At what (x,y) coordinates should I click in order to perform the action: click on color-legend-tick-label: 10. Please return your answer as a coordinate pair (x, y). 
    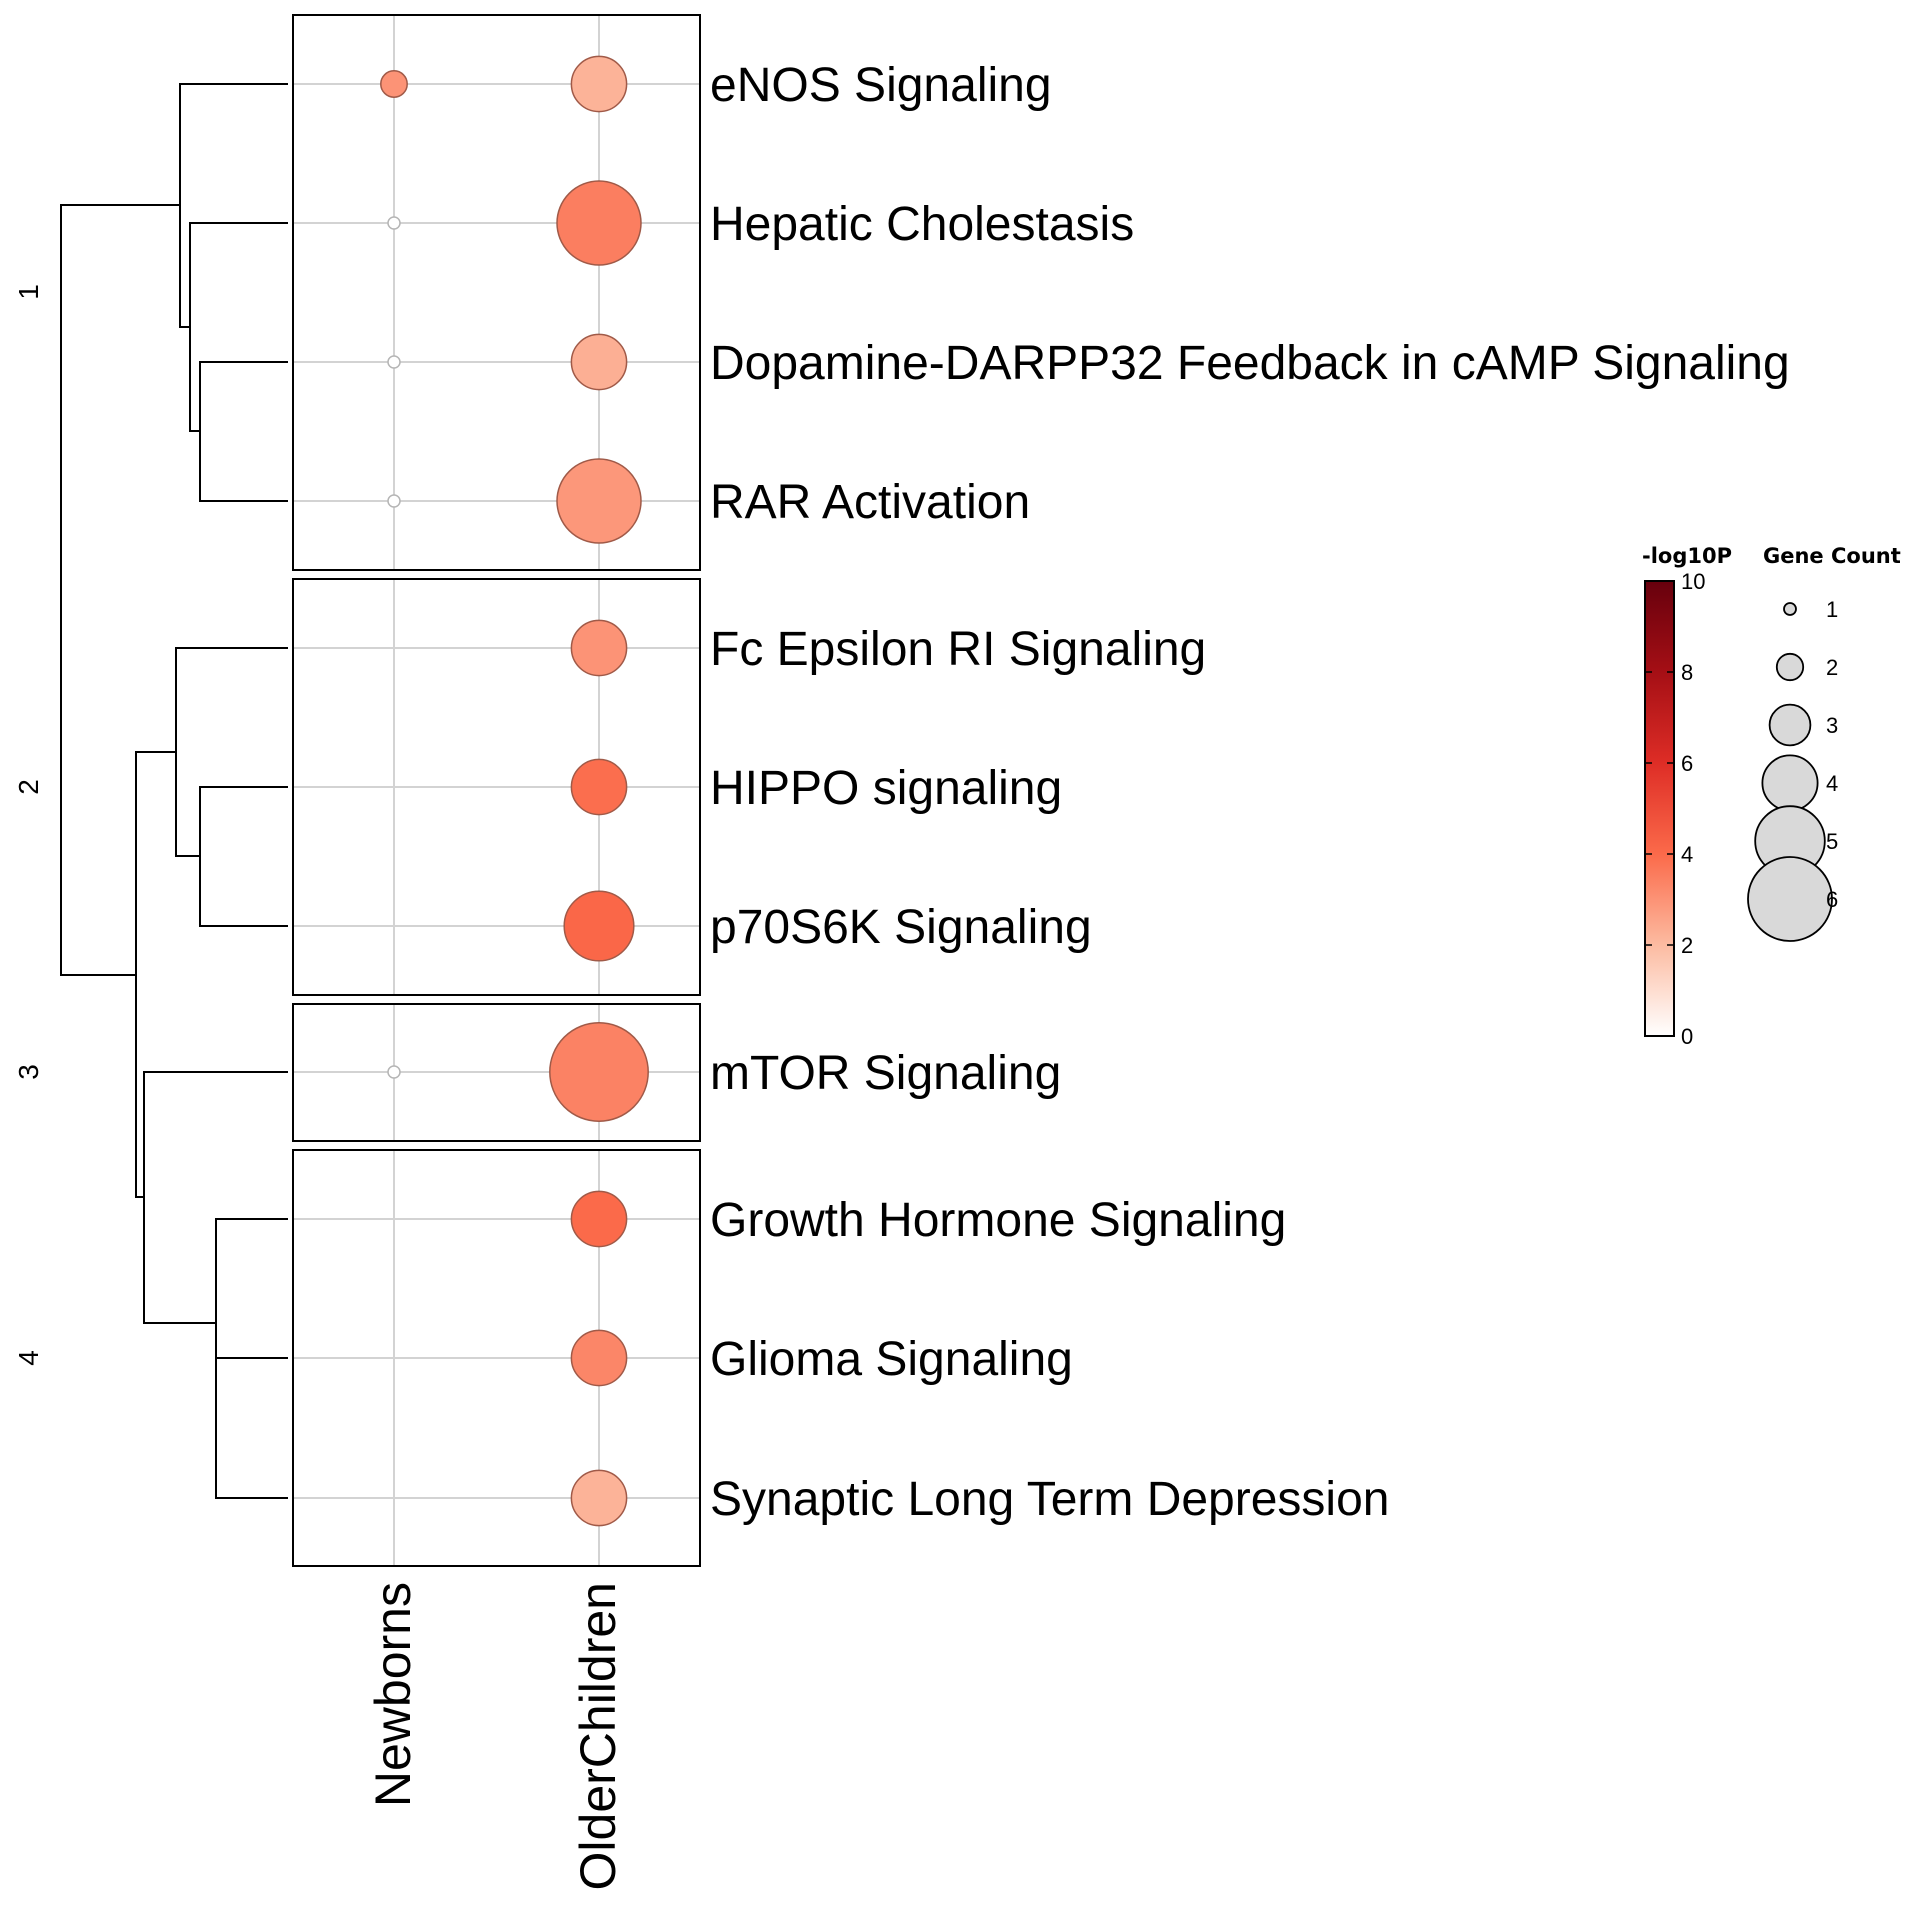
    Looking at the image, I should click on (1693, 581).